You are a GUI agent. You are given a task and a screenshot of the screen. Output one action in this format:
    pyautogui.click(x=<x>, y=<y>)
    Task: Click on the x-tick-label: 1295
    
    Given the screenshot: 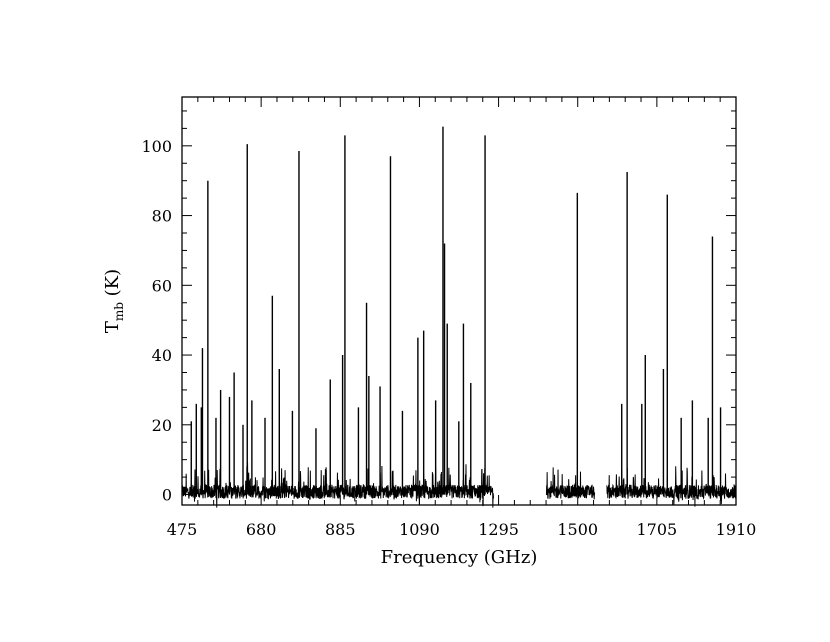 What is the action you would take?
    pyautogui.click(x=498, y=529)
    